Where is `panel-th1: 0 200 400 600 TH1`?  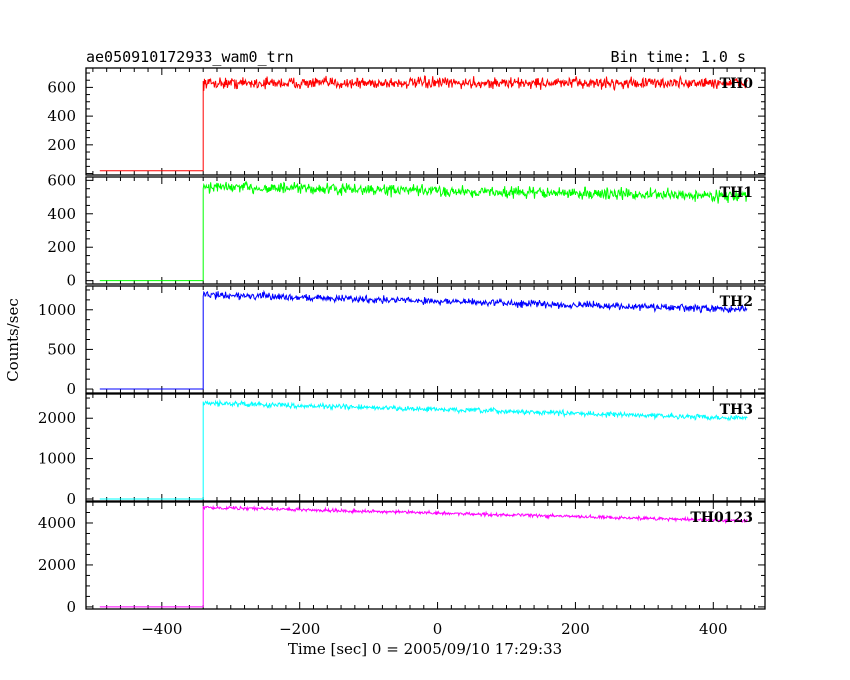 panel-th1: 0 200 400 600 TH1 is located at coordinates (406, 230).